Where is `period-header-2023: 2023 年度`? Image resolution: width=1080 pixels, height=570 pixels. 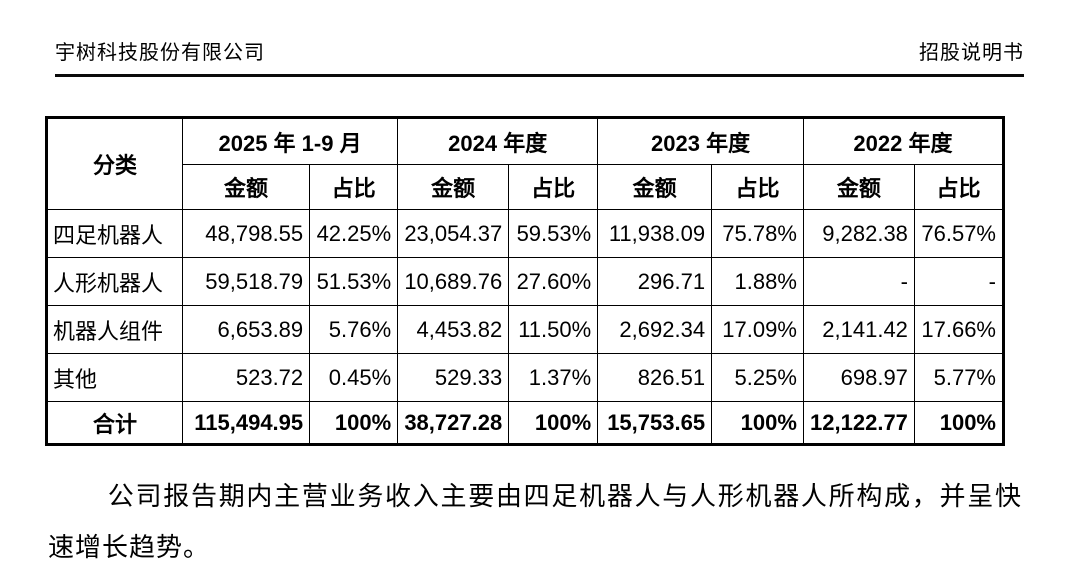
period-header-2023: 2023 年度 is located at coordinates (700, 141).